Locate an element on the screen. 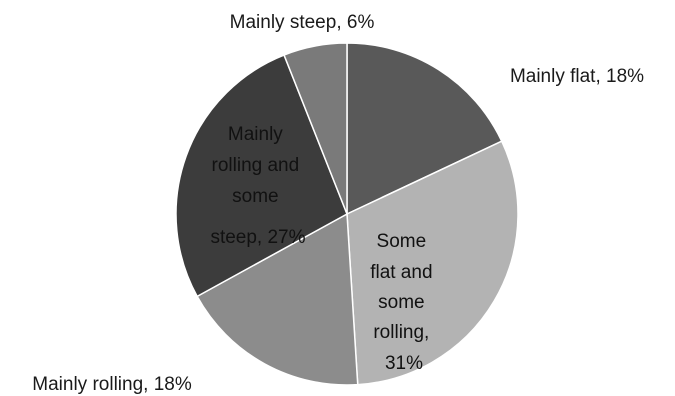 The image size is (675, 396). slice-label-some-flat-and-some-rolling: Some flat and some rolling, 31% is located at coordinates (404, 302).